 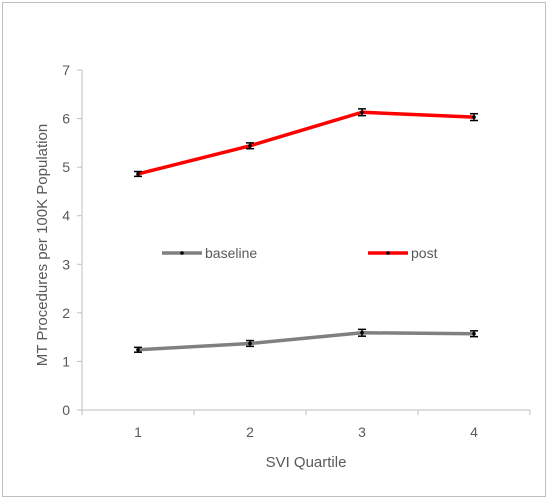 What do you see at coordinates (66, 216) in the screenshot?
I see `y-tick-label: 4` at bounding box center [66, 216].